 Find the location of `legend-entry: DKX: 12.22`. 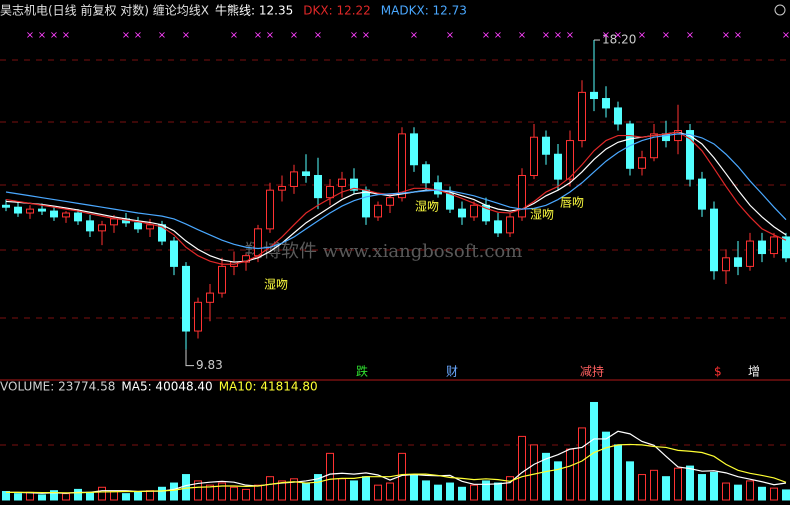

legend-entry: DKX: 12.22 is located at coordinates (337, 11).